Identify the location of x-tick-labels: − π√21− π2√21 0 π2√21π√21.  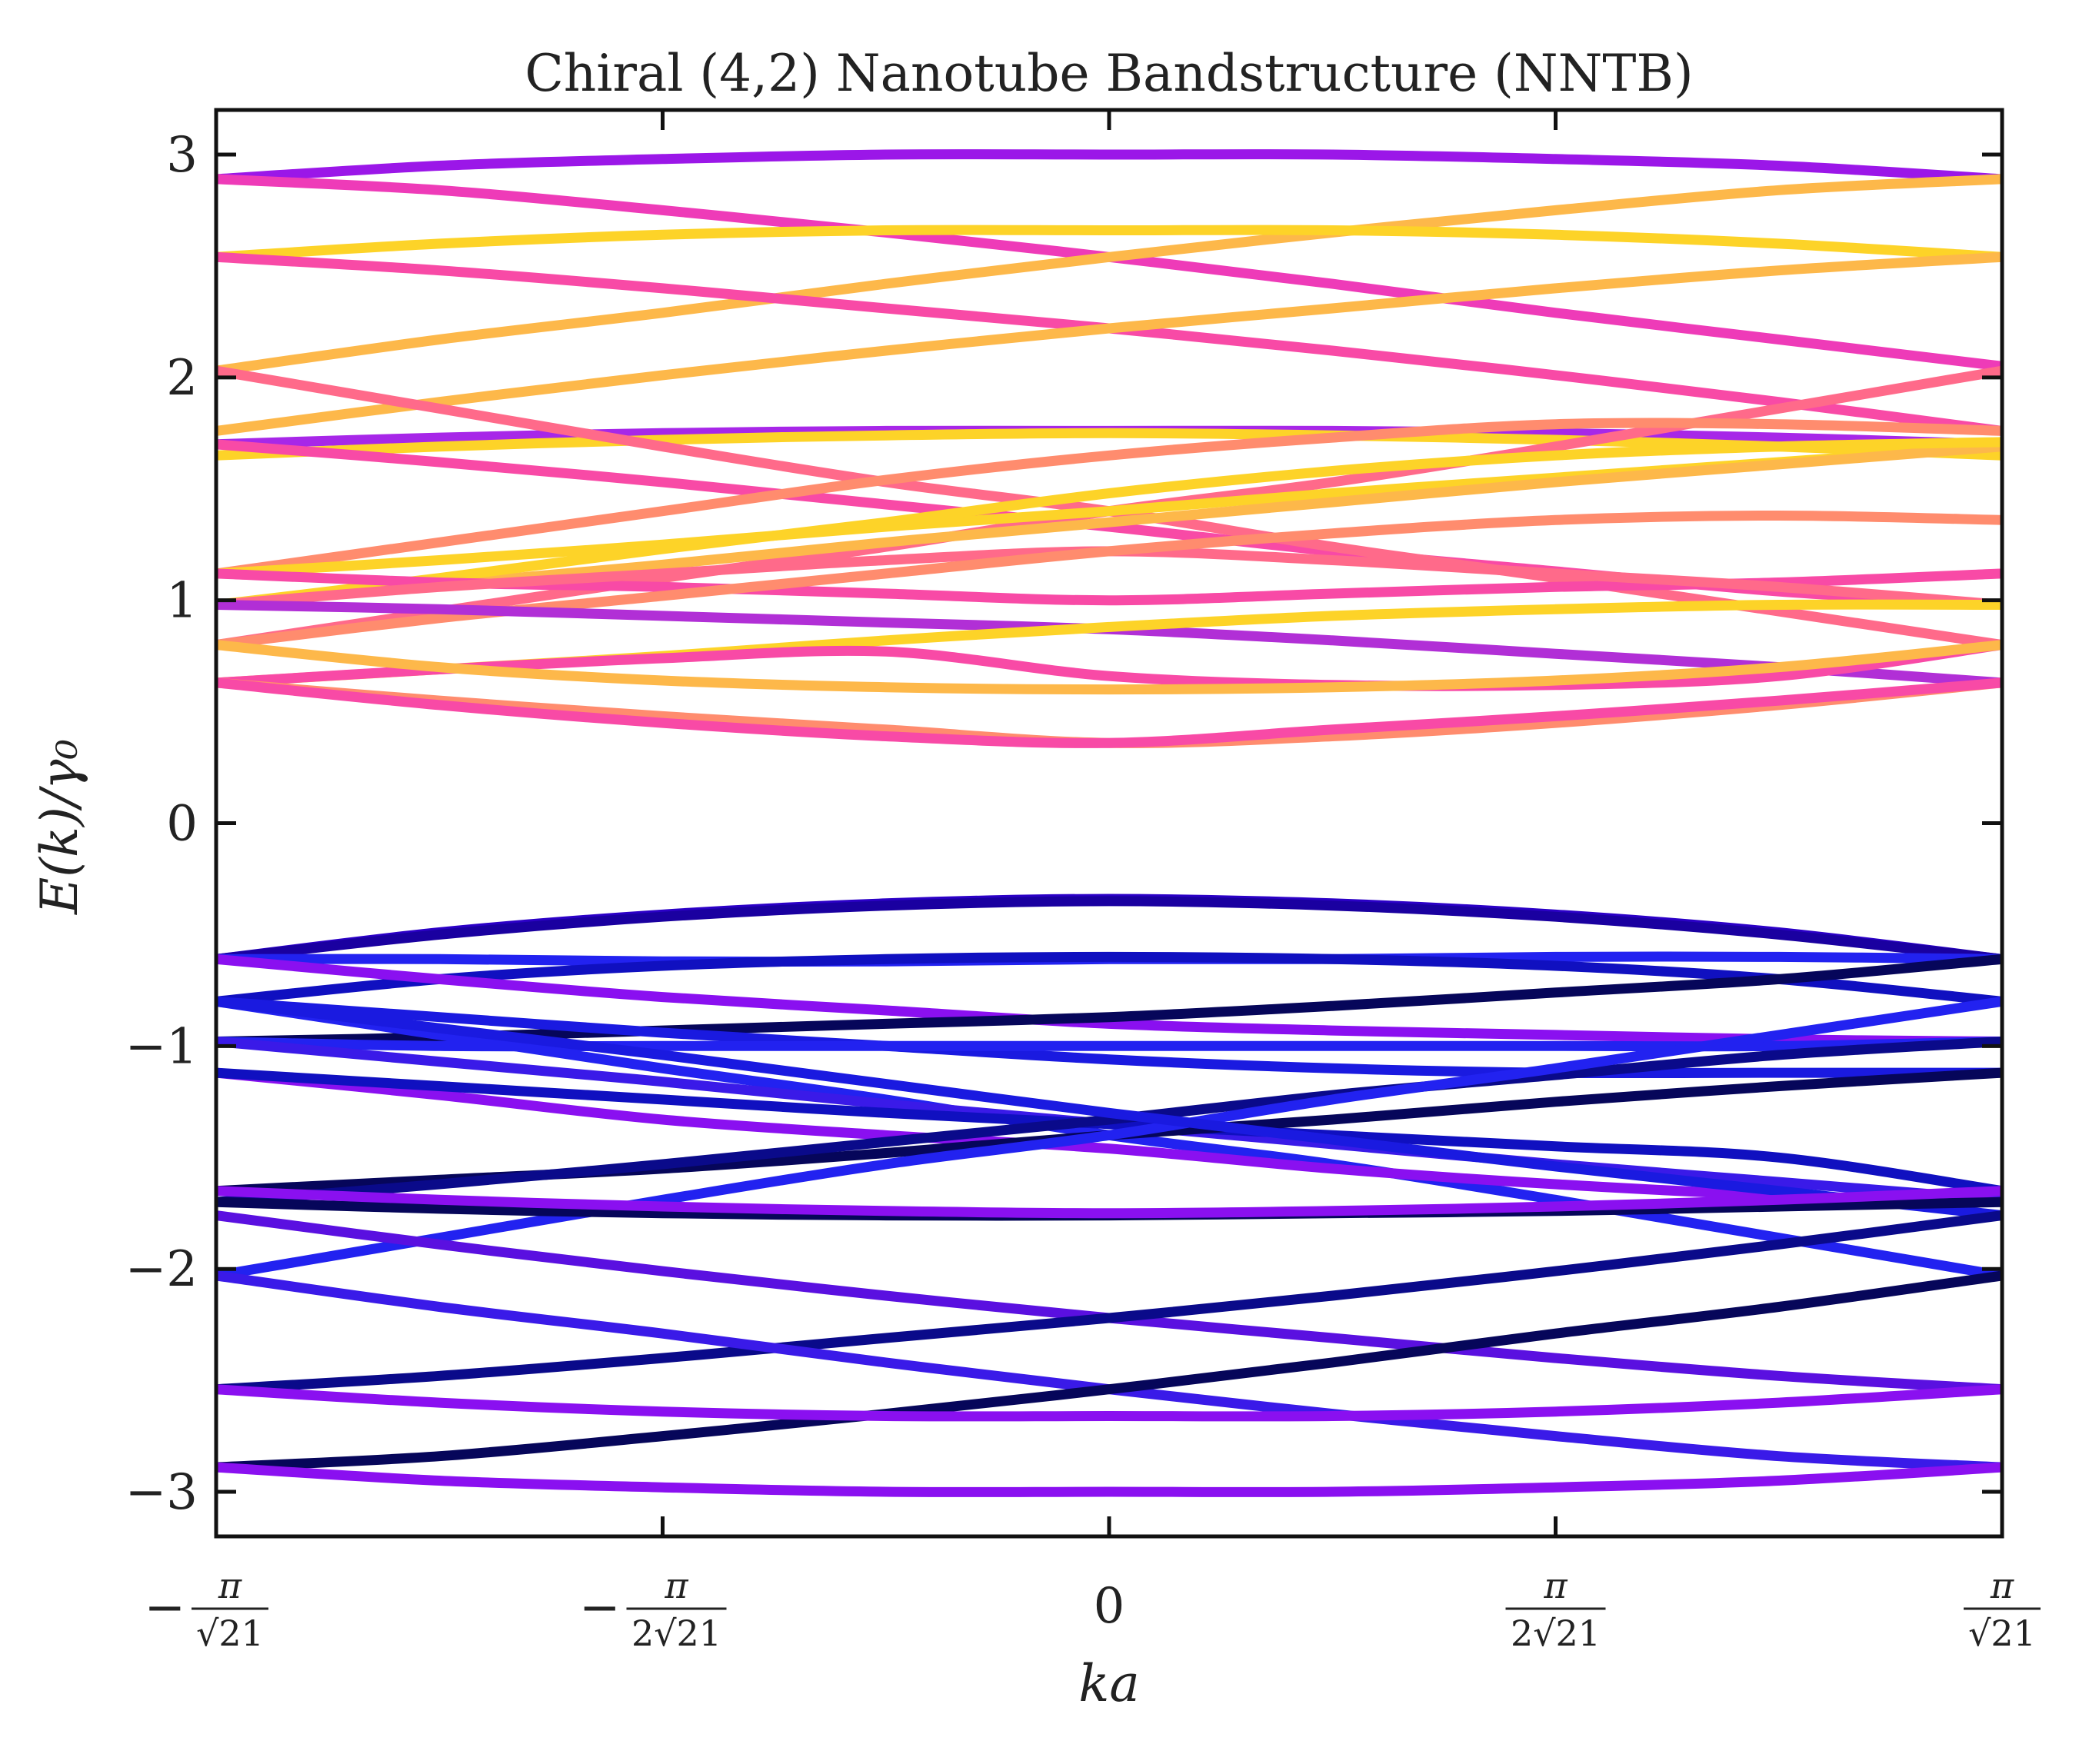
(1092, 1609).